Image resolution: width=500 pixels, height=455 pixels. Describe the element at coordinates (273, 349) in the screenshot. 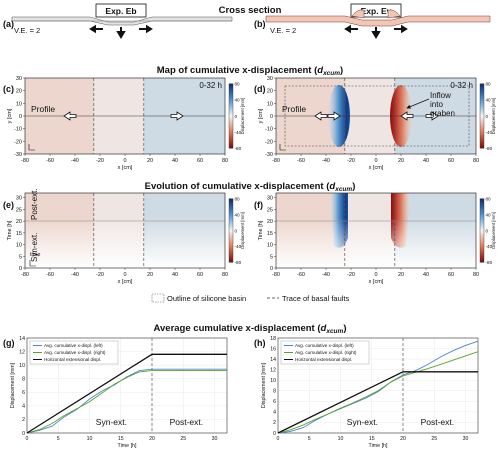

I see `panel-h-ytick-label: 16` at that location.